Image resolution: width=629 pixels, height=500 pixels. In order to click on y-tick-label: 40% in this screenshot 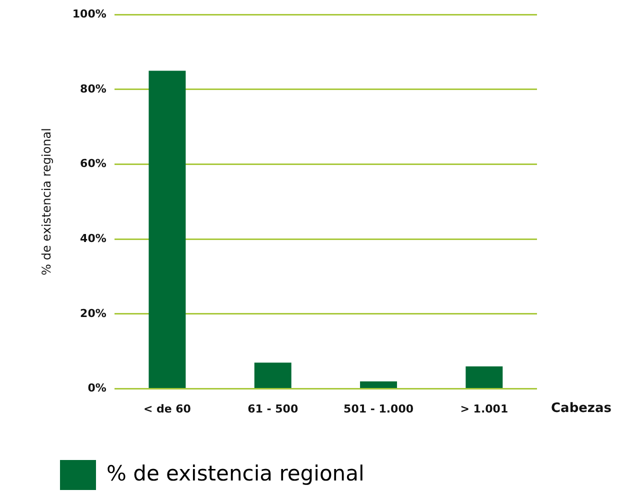, I will do `click(93, 238)`.